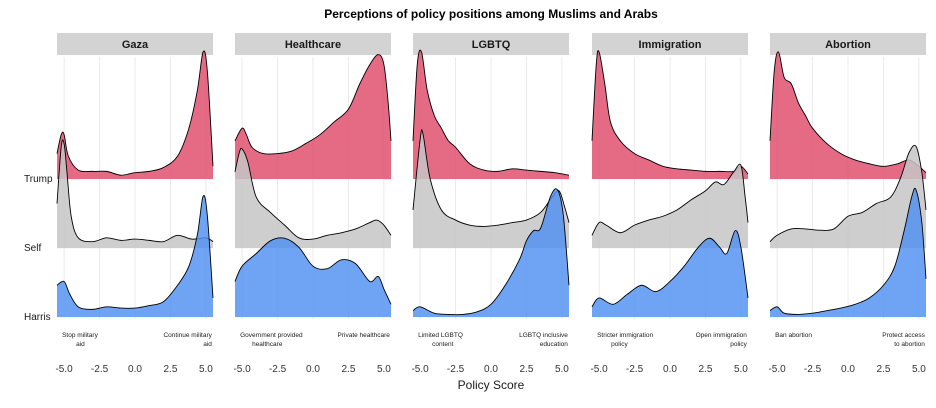 The image size is (936, 408). I want to click on panel-strip-label: Immigration, so click(670, 45).